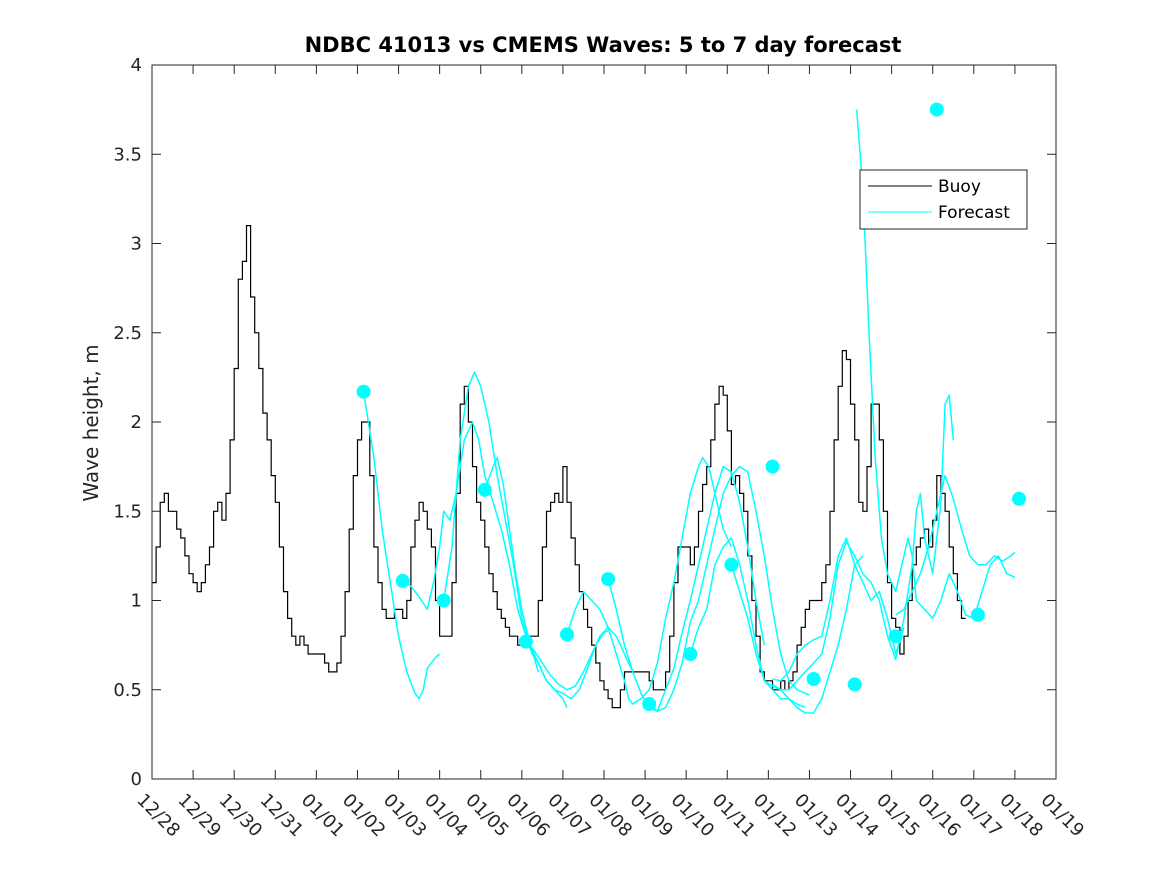 The width and height of the screenshot is (1167, 875). I want to click on y-tick-label: 4, so click(136, 65).